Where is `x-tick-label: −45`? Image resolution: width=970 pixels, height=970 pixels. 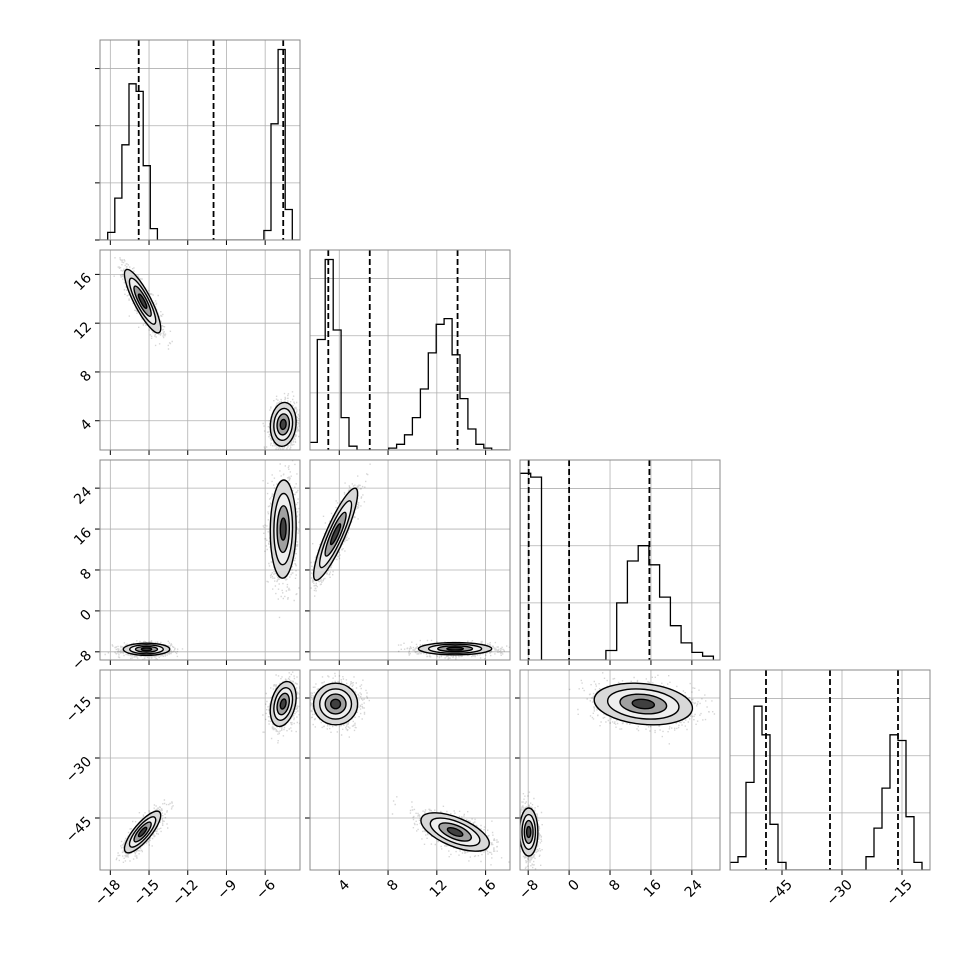
x-tick-label: −45 is located at coordinates (780, 893).